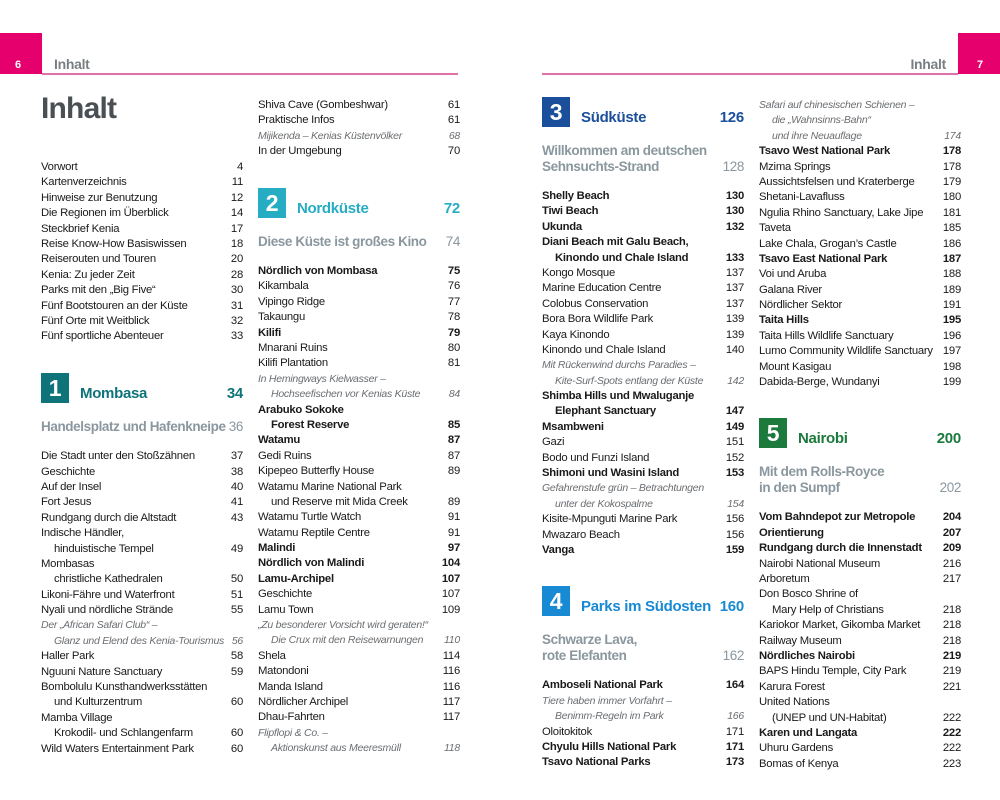  I want to click on entry-title: Reiserouten und Touren, so click(98, 259).